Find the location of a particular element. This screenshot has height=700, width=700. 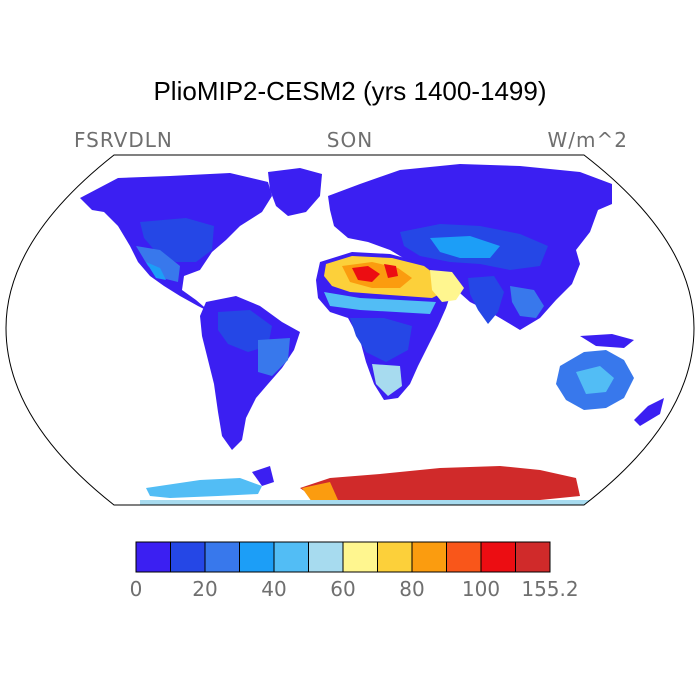

landmass-antarctica-edge is located at coordinates (320, 492).